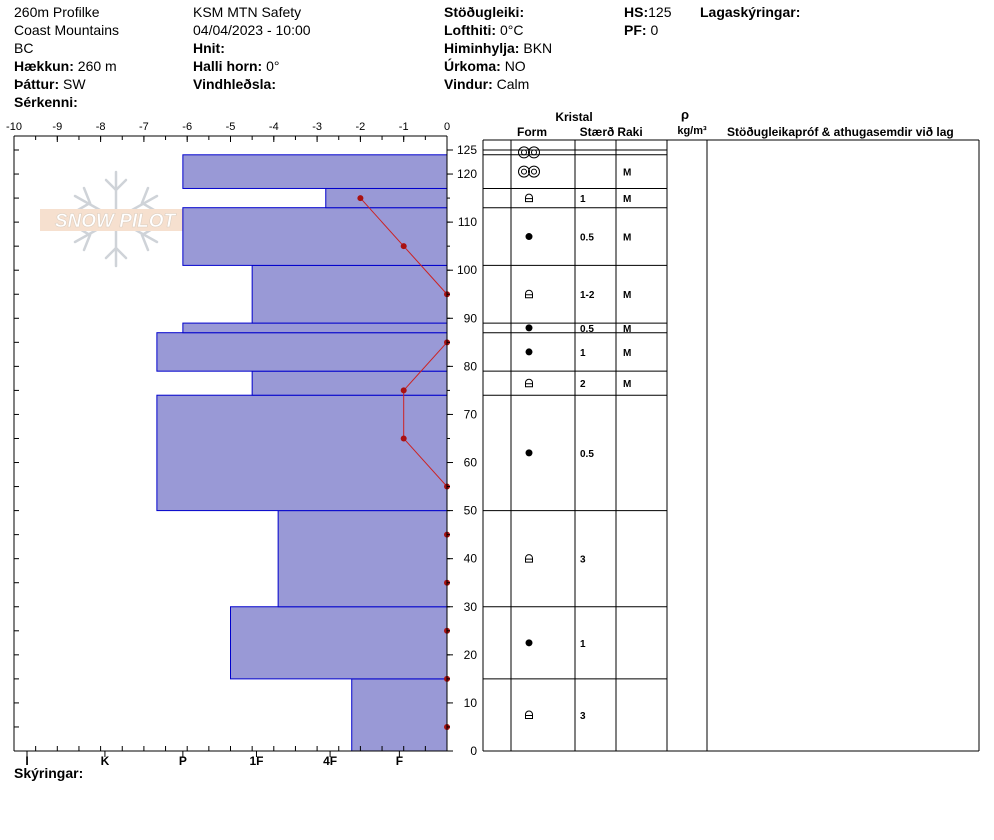 Image resolution: width=994 pixels, height=840 pixels. I want to click on hs-label: HS:, so click(636, 12).